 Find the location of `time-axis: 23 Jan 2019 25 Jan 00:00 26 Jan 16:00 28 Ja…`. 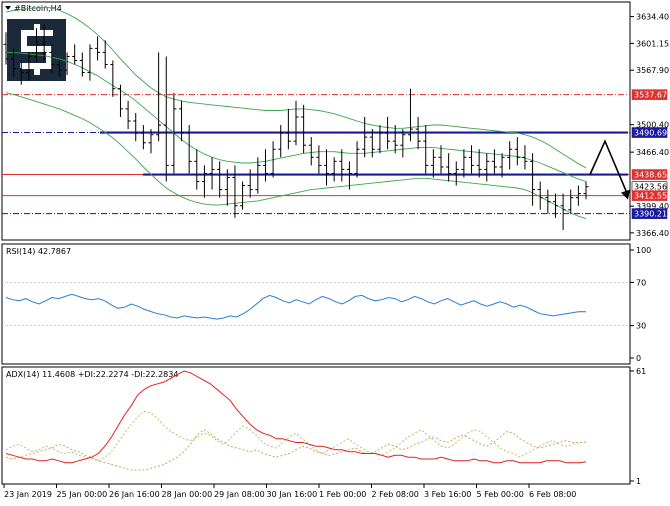

time-axis: 23 Jan 2019 25 Jan 00:00 26 Jan 16:00 28 Ja… is located at coordinates (289, 491).